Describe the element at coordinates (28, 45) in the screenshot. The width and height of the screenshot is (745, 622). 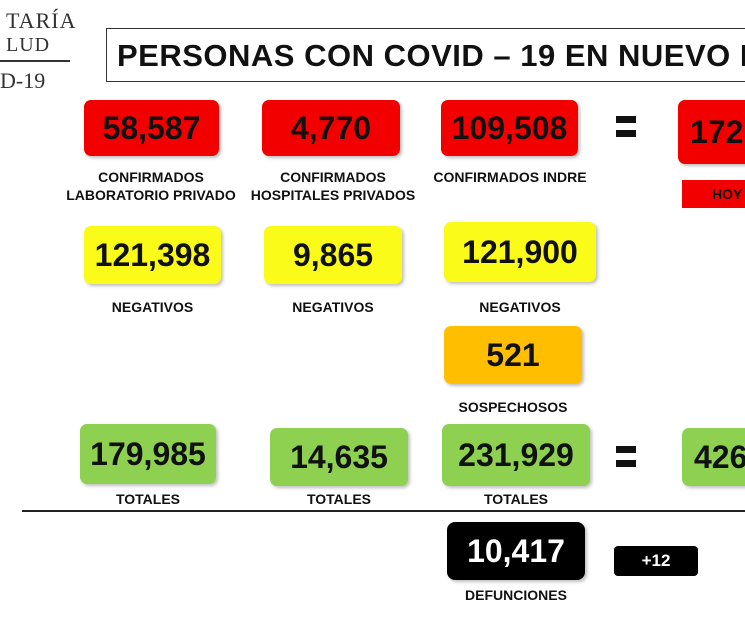
I see `logo-line-2: LUD` at that location.